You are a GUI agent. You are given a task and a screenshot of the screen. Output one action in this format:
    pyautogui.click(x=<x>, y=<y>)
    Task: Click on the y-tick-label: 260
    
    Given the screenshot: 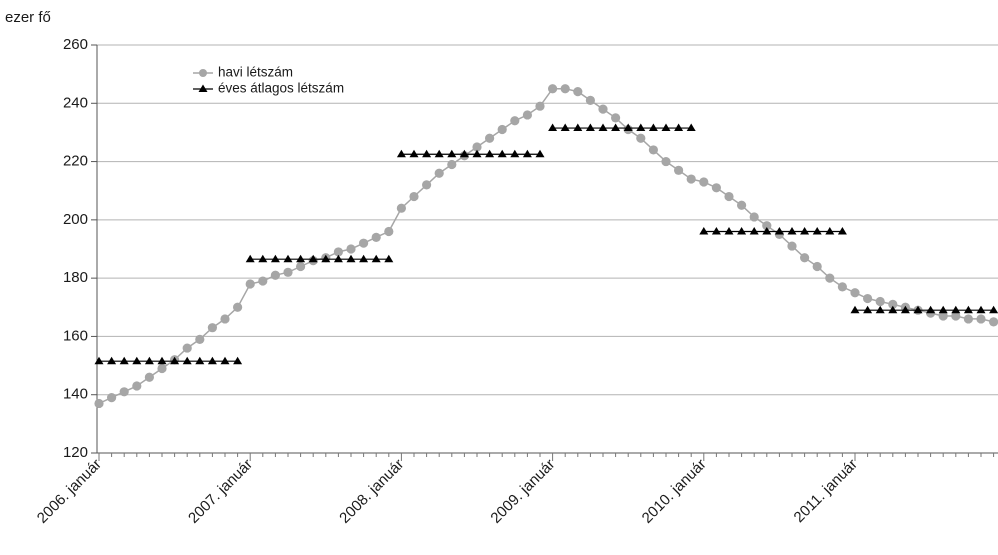 What is the action you would take?
    pyautogui.click(x=75, y=44)
    